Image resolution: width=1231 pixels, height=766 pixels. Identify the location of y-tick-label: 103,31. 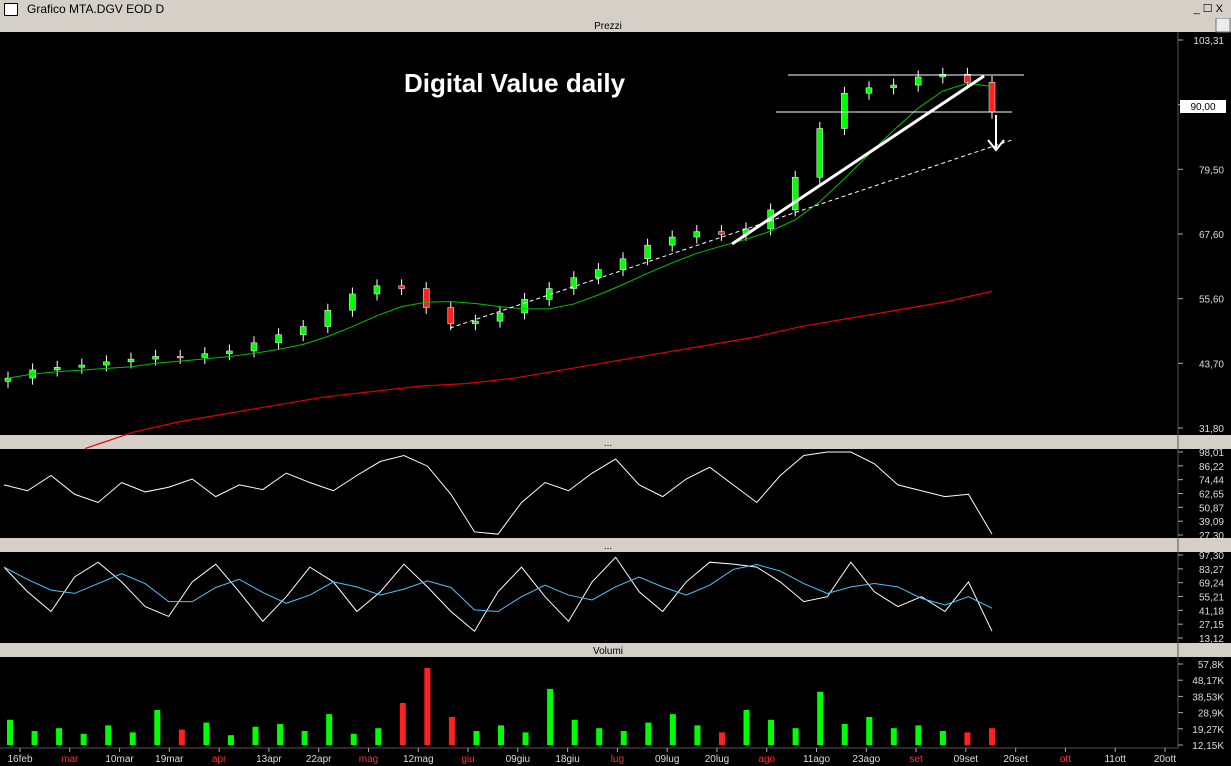
(1208, 41).